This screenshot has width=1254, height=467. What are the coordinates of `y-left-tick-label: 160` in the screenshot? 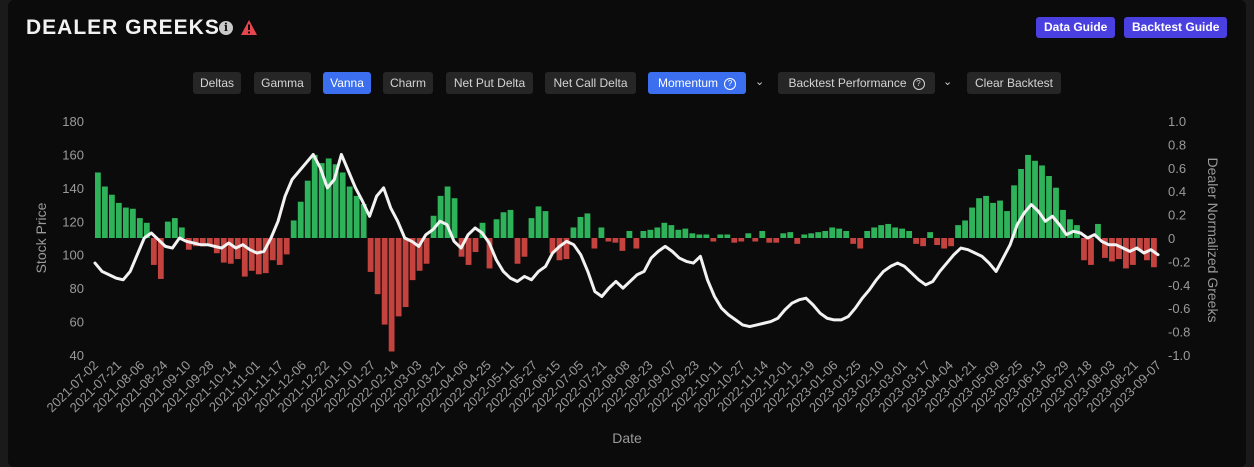 It's located at (73, 154).